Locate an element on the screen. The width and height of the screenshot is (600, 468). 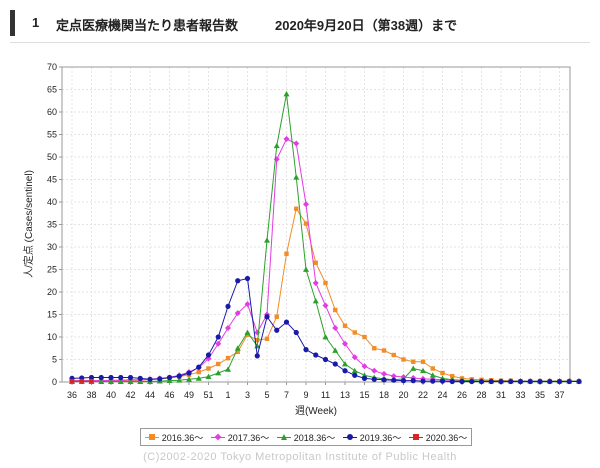
legend-item: 2020.36～ is located at coordinates (438, 437).